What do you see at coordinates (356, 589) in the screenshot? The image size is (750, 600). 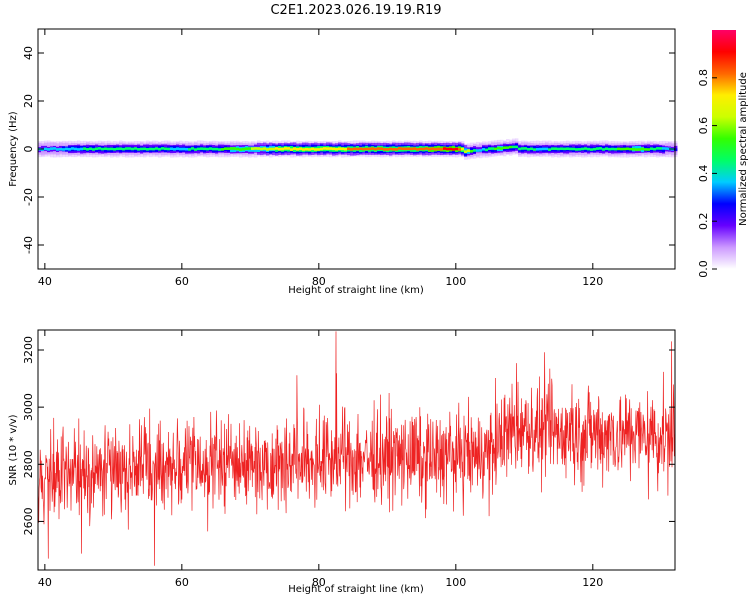 I see `snr-x-axis-label: Height of straight line (km)` at bounding box center [356, 589].